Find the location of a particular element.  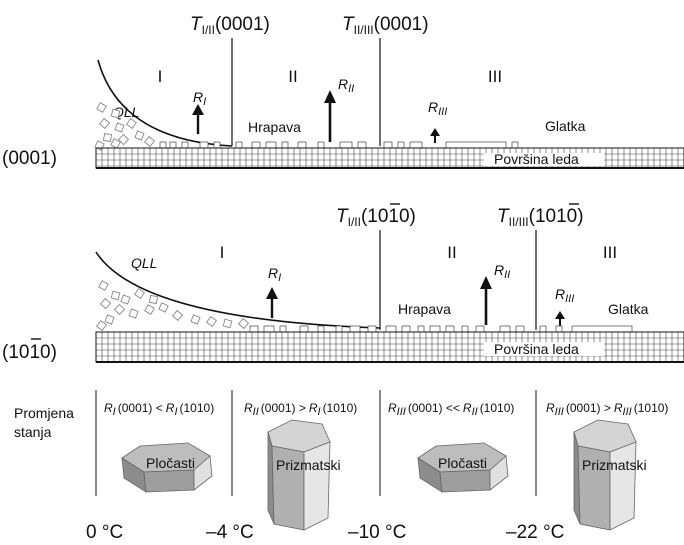

habit-label-2: Prizmatski is located at coordinates (308, 465).